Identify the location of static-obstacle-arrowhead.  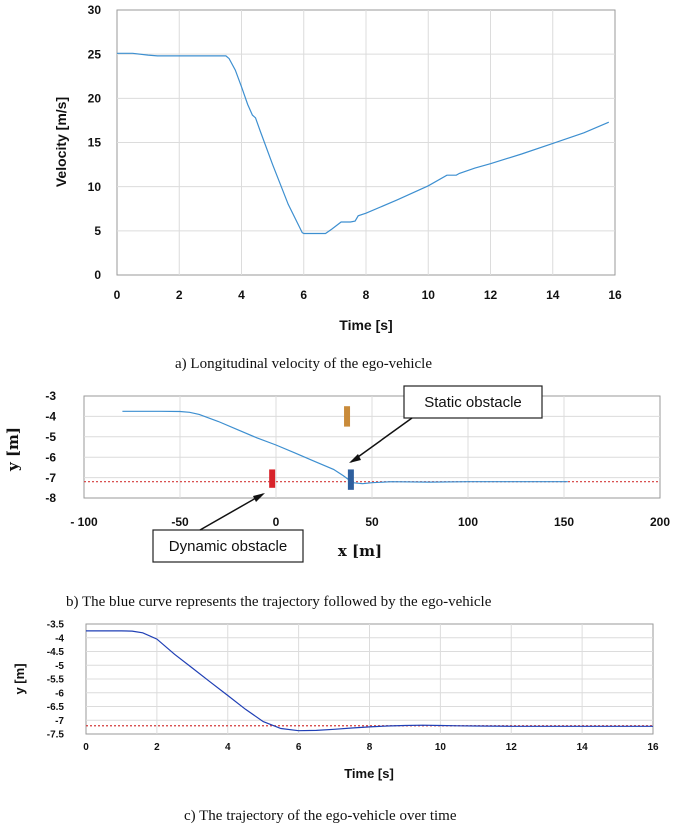
(355, 458).